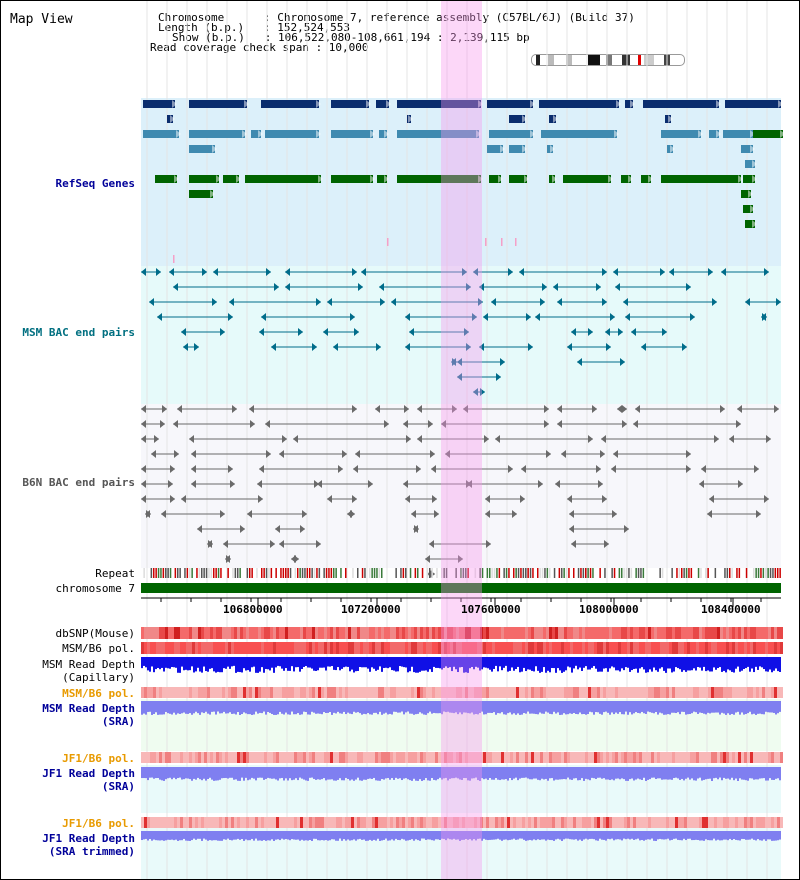 This screenshot has width=800, height=880. I want to click on refseq-gene-block, so click(283, 179).